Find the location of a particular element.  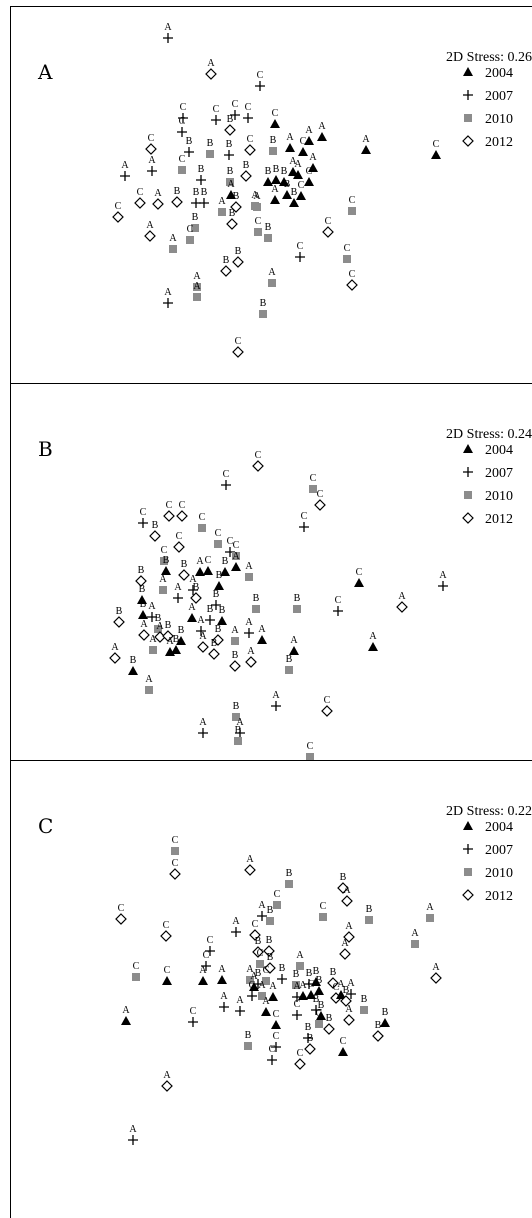

legend-marker-2012 is located at coordinates (468, 895).